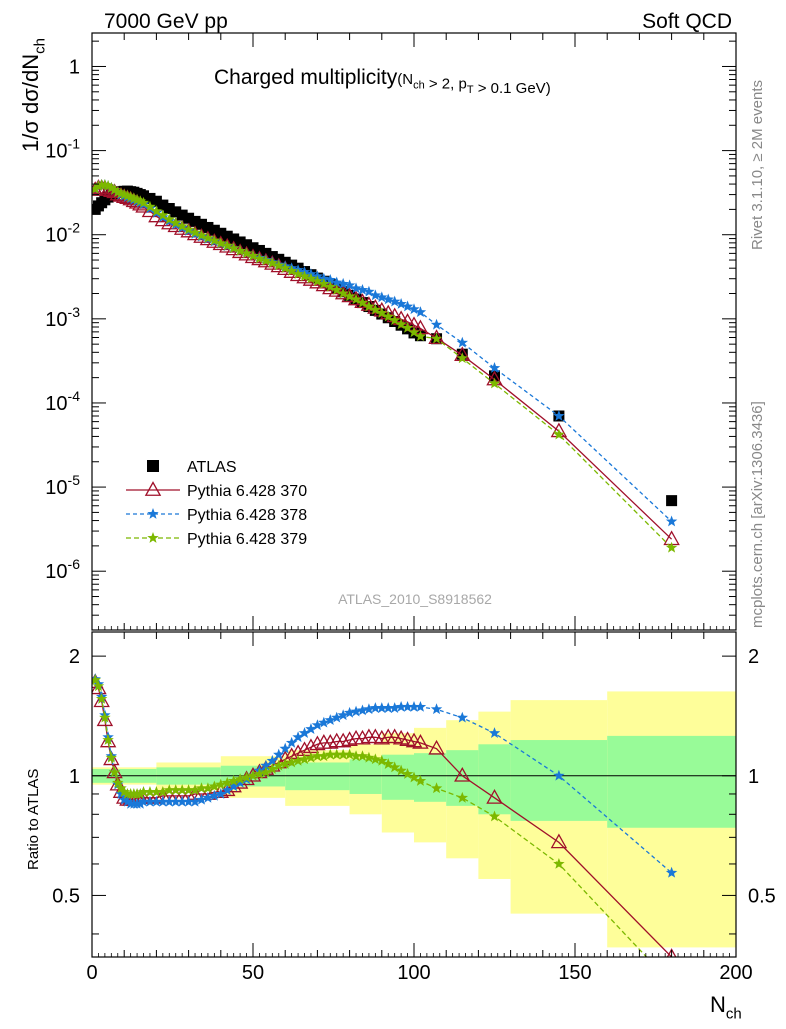 This screenshot has width=786, height=1029. What do you see at coordinates (574, 973) in the screenshot?
I see `x-tick-label-3: 150` at bounding box center [574, 973].